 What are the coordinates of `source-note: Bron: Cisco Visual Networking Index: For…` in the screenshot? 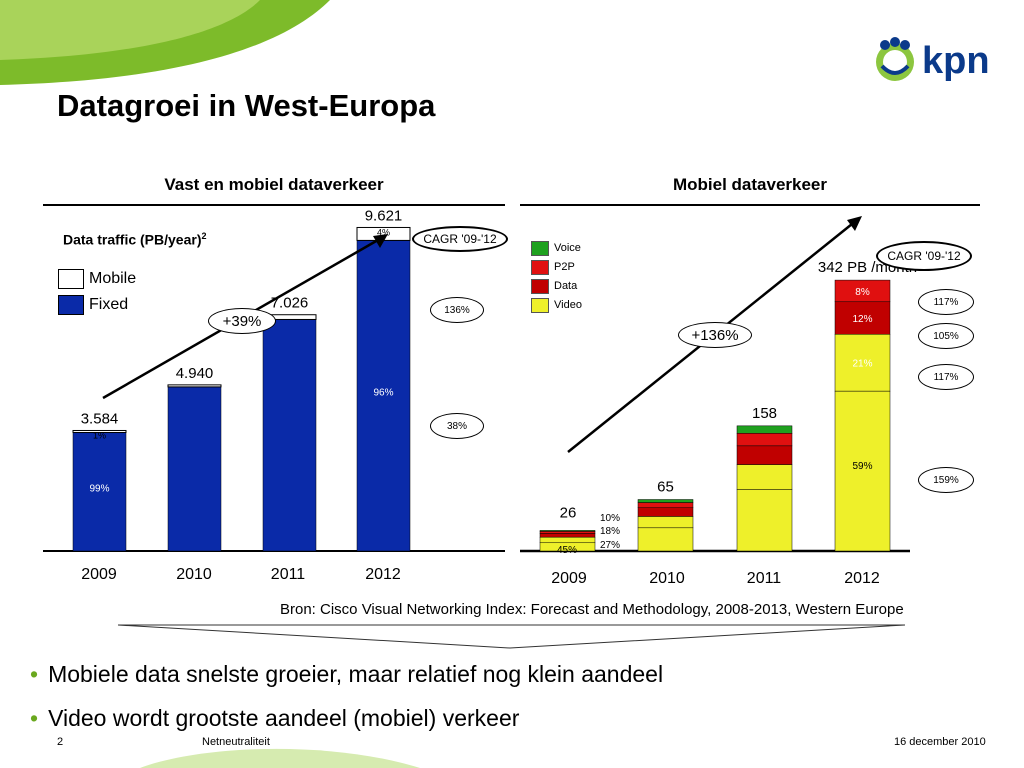 It's located at (592, 609).